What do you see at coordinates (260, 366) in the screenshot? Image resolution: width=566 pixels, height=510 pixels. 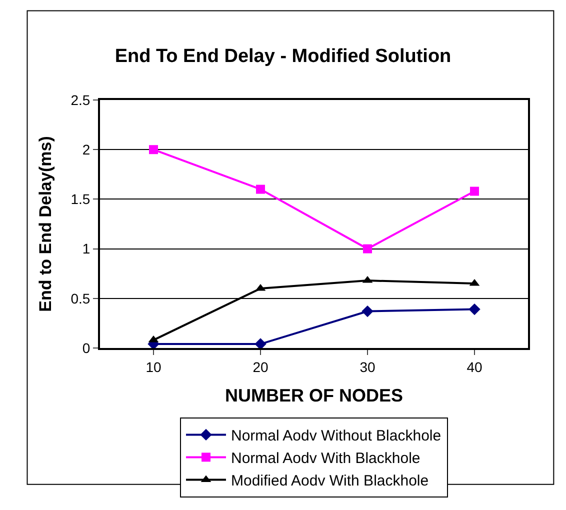 I see `x-tick-label: 20` at bounding box center [260, 366].